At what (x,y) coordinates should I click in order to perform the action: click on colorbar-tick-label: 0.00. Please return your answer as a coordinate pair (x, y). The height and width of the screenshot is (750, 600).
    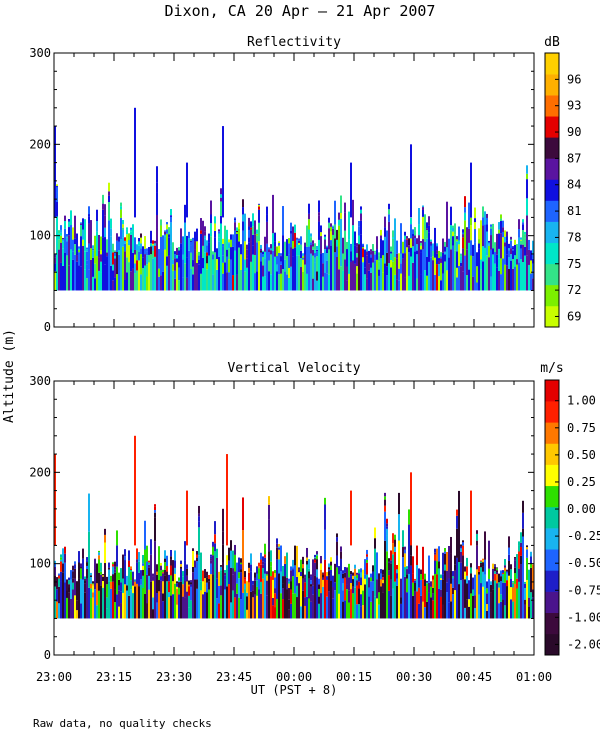
    Looking at the image, I should click on (581, 509).